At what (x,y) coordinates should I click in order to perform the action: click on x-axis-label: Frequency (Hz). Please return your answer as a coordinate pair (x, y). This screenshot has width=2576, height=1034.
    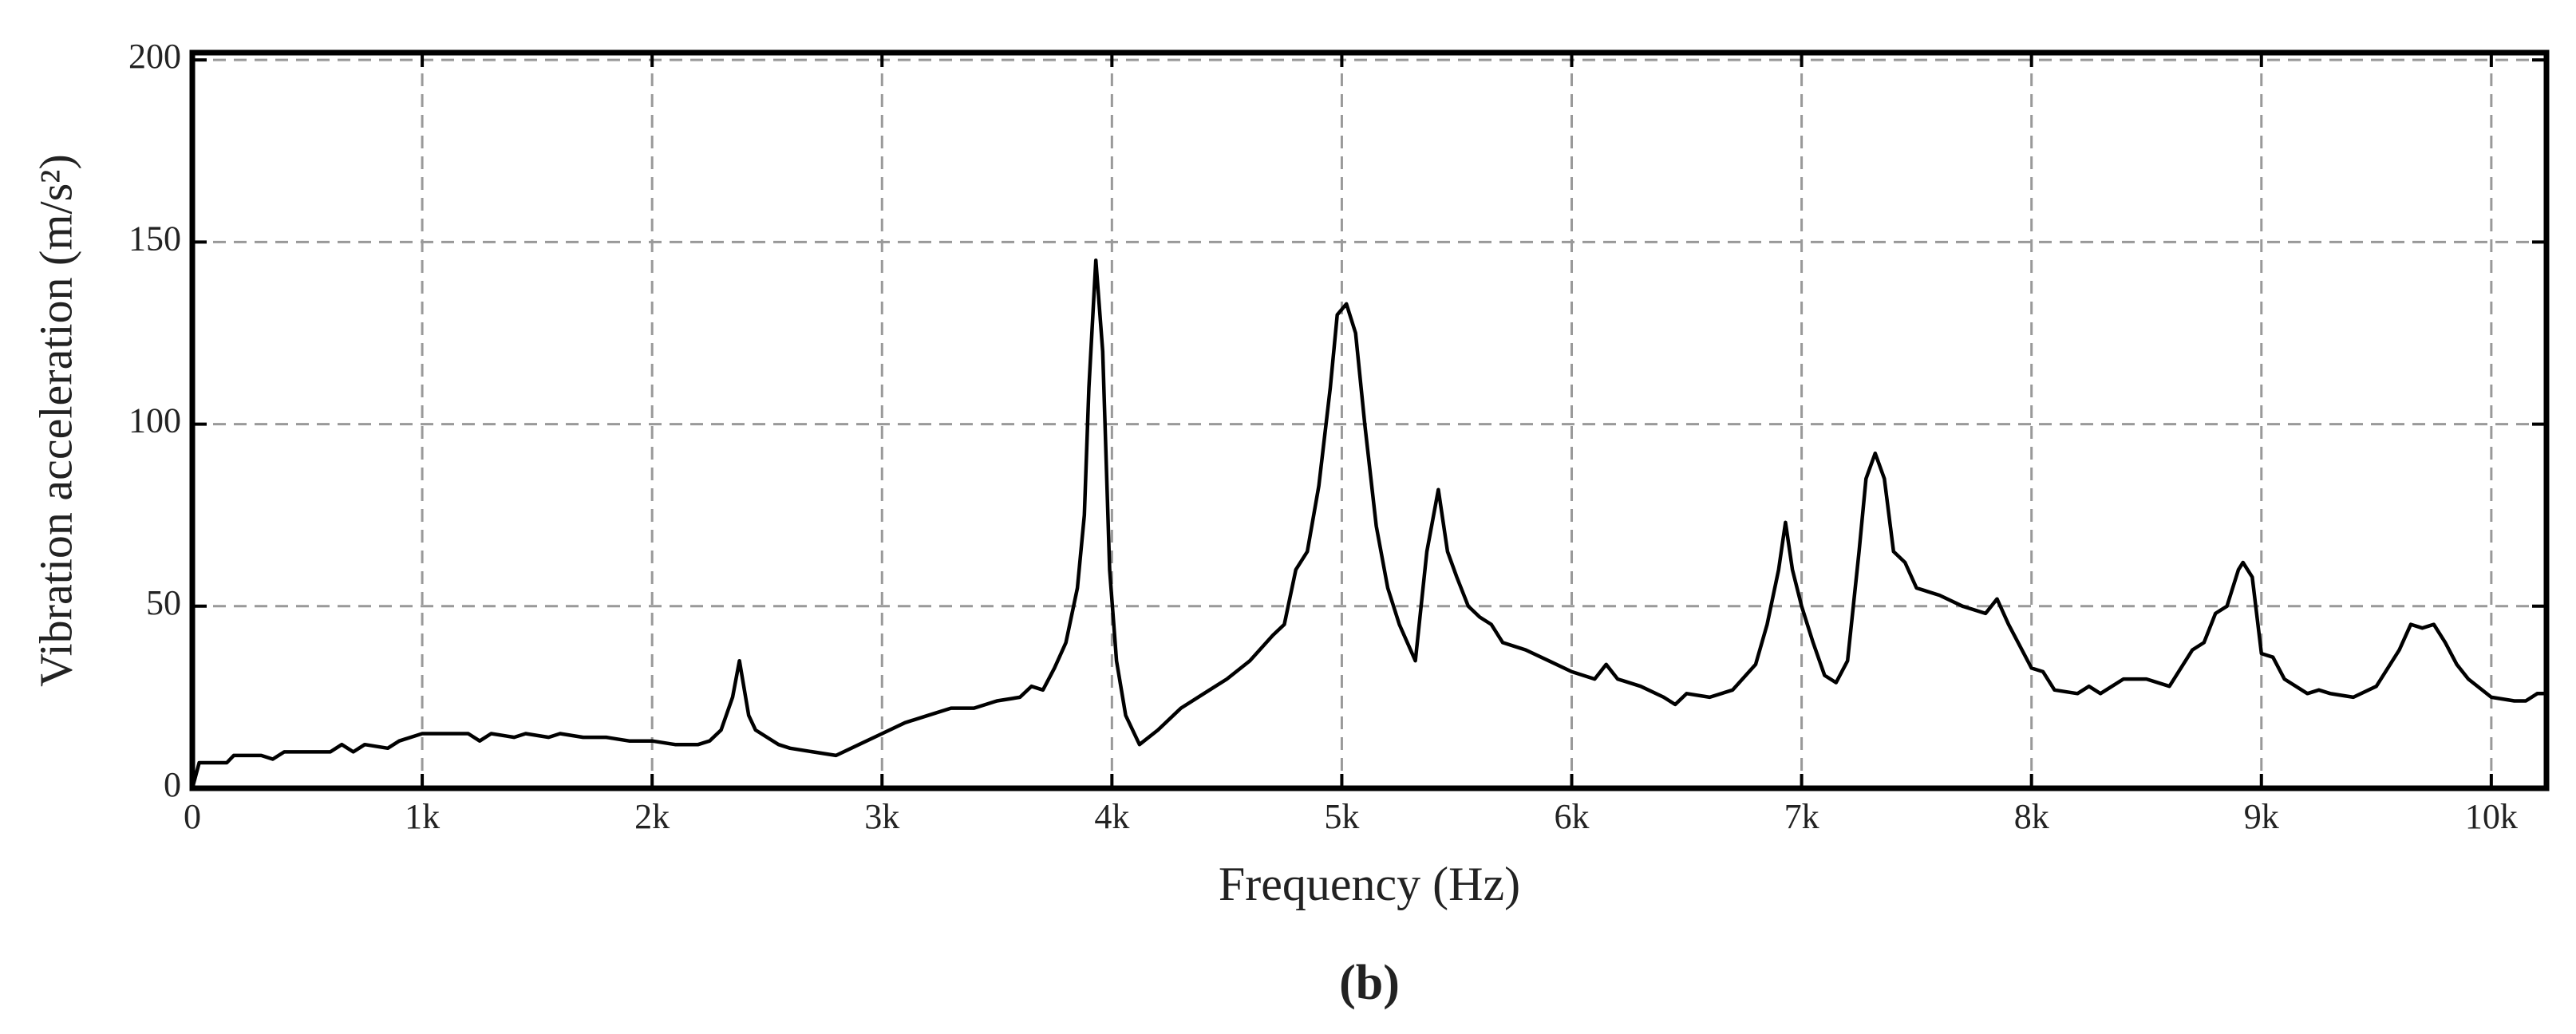
    Looking at the image, I should click on (1369, 884).